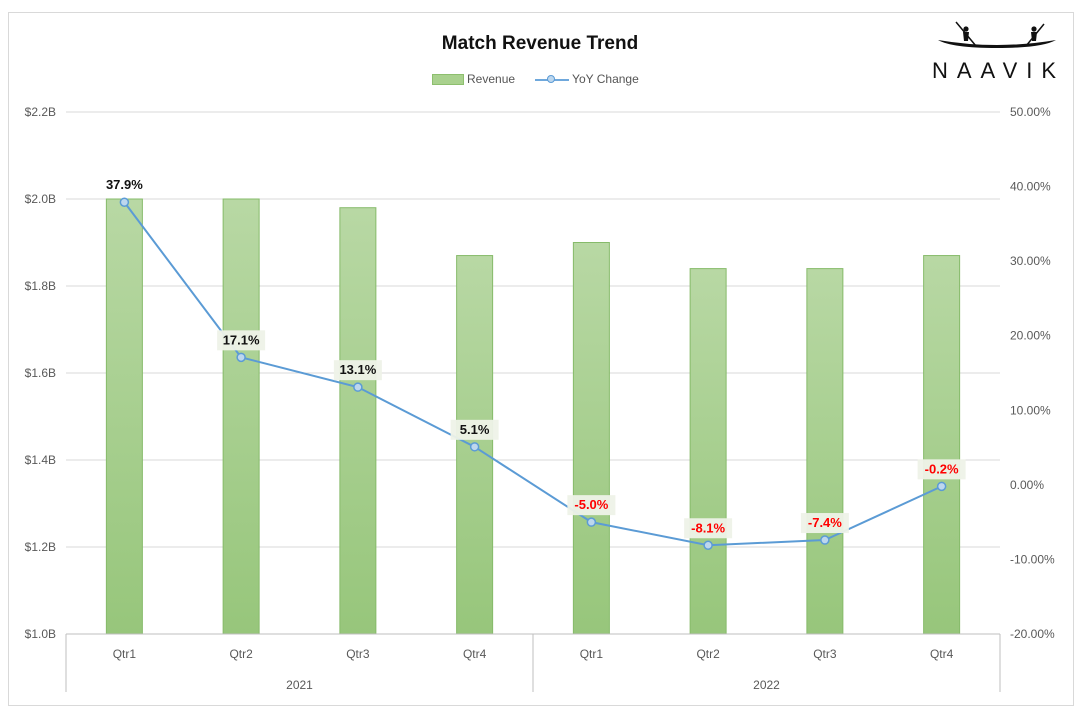 The image size is (1080, 716). I want to click on y-left-tick-label: $1.4B, so click(40, 460).